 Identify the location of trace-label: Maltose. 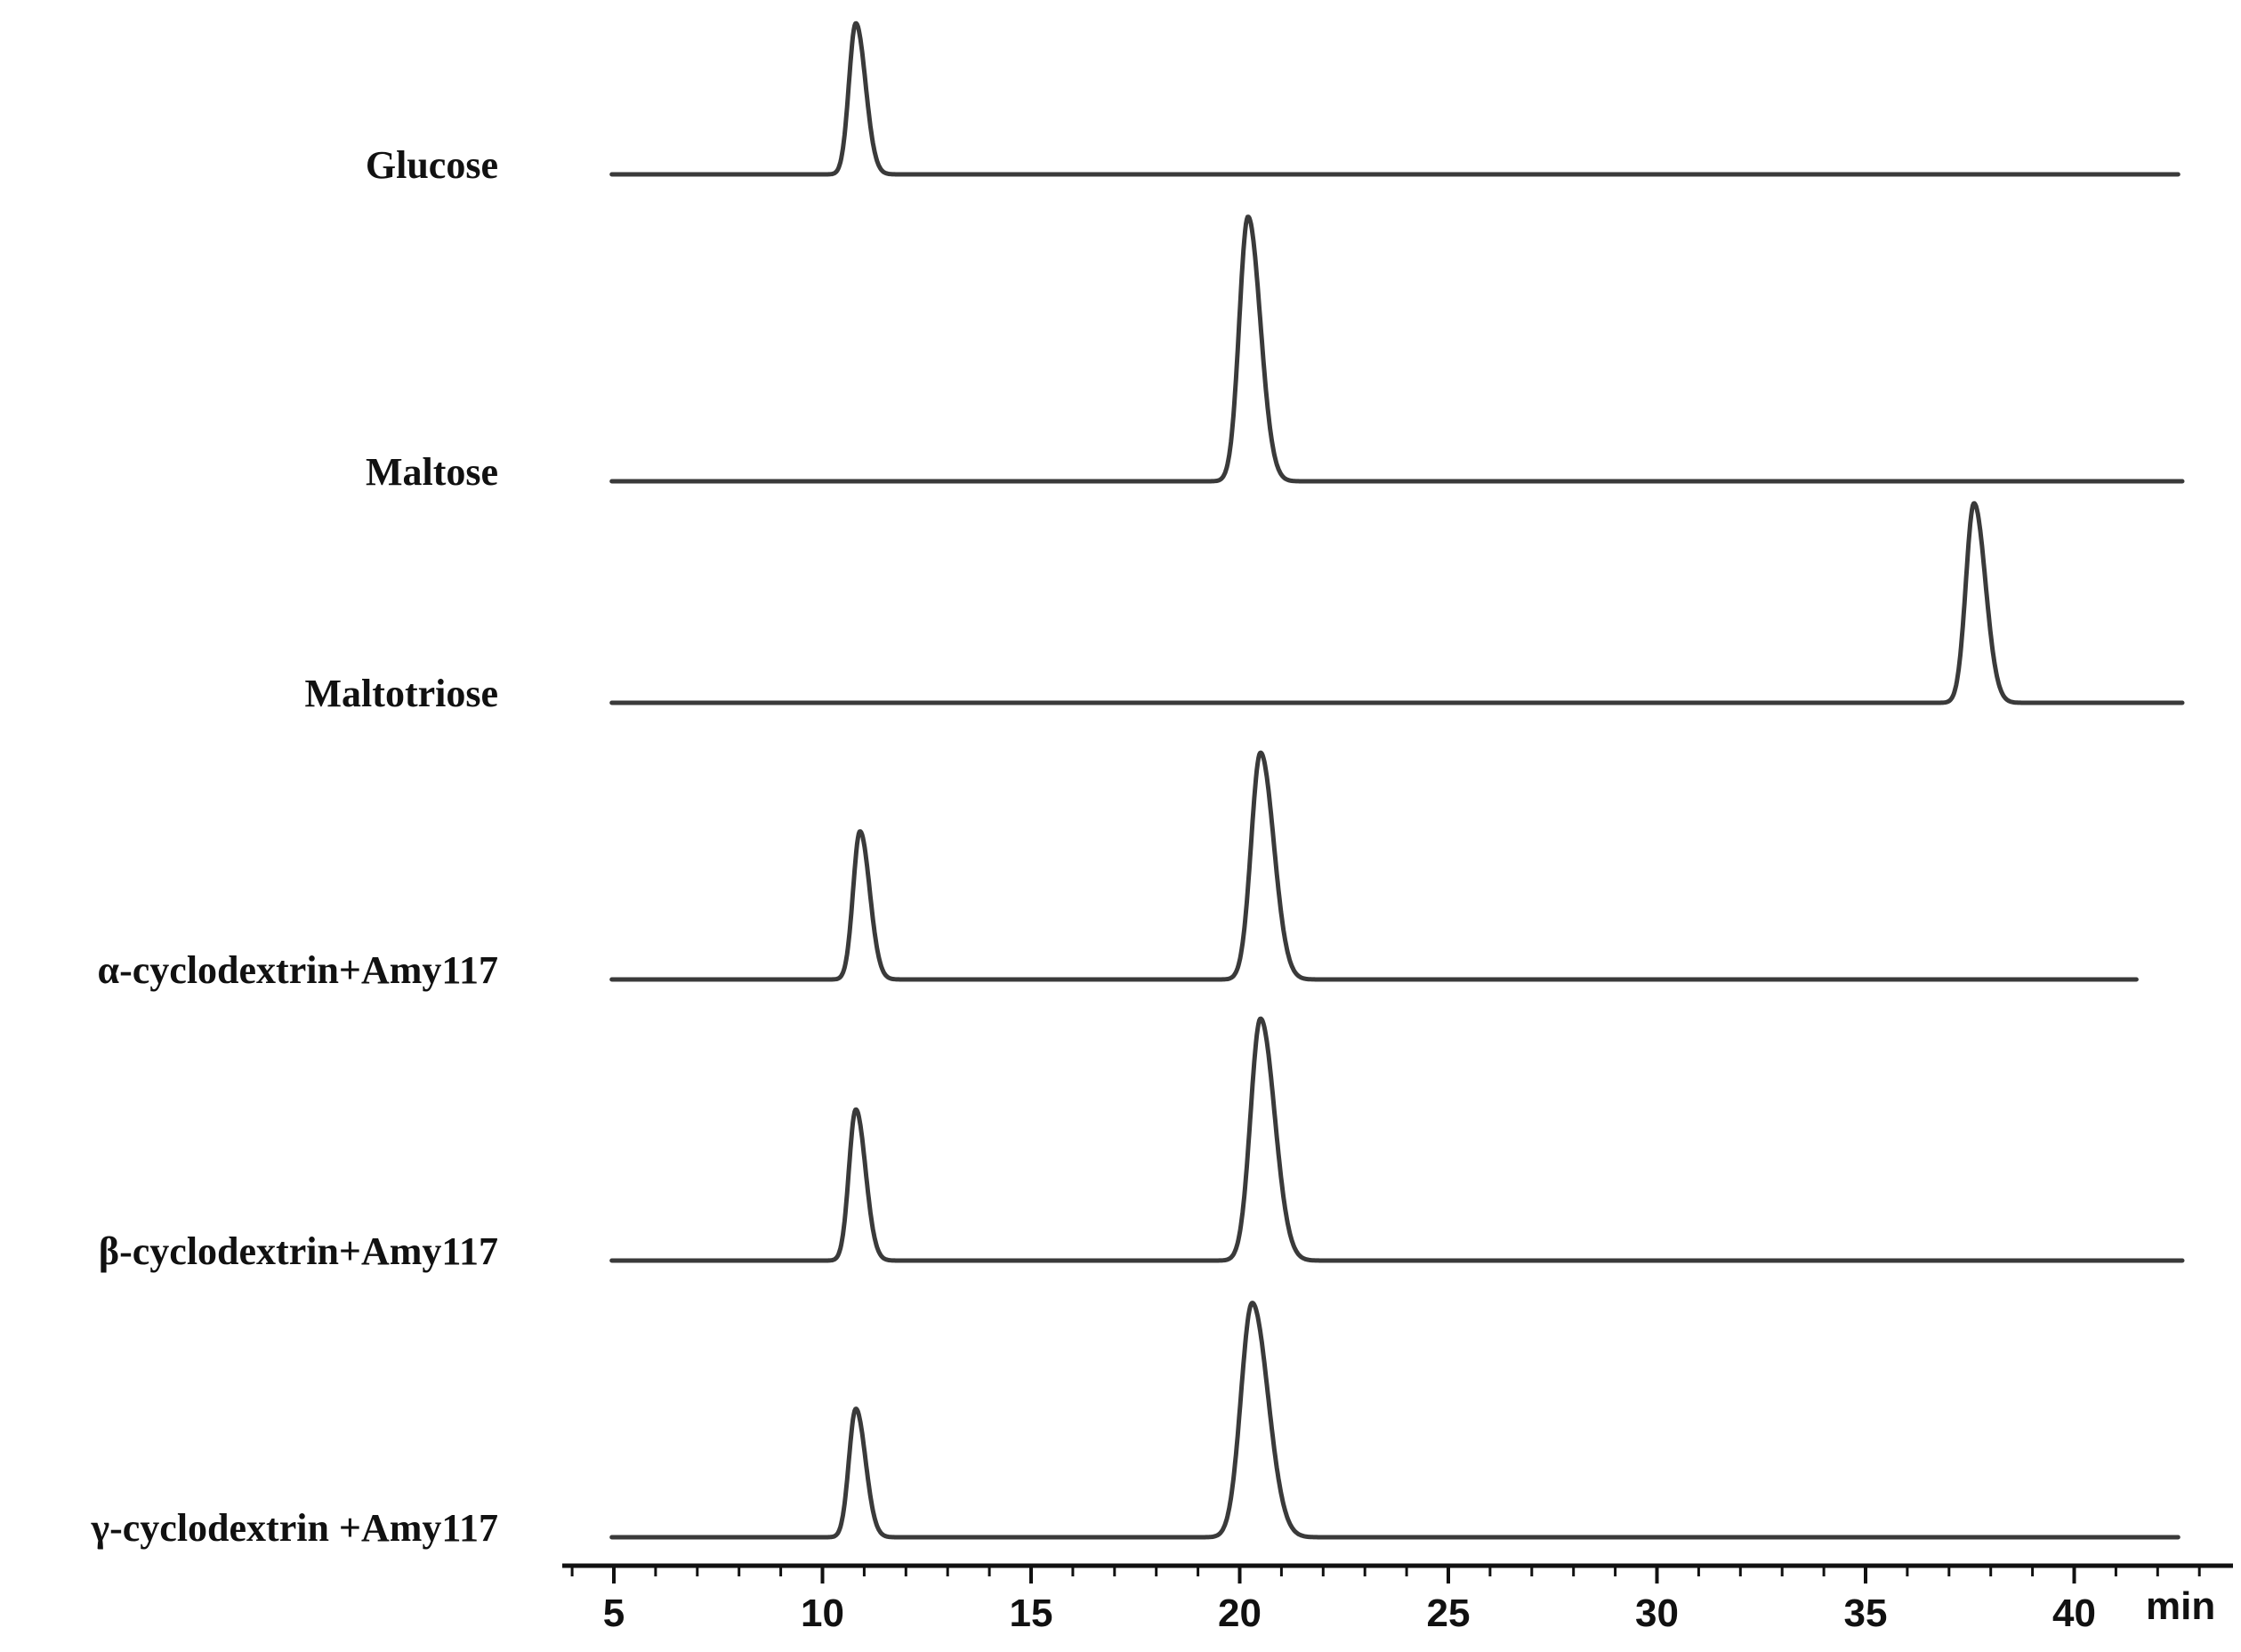
(432, 472).